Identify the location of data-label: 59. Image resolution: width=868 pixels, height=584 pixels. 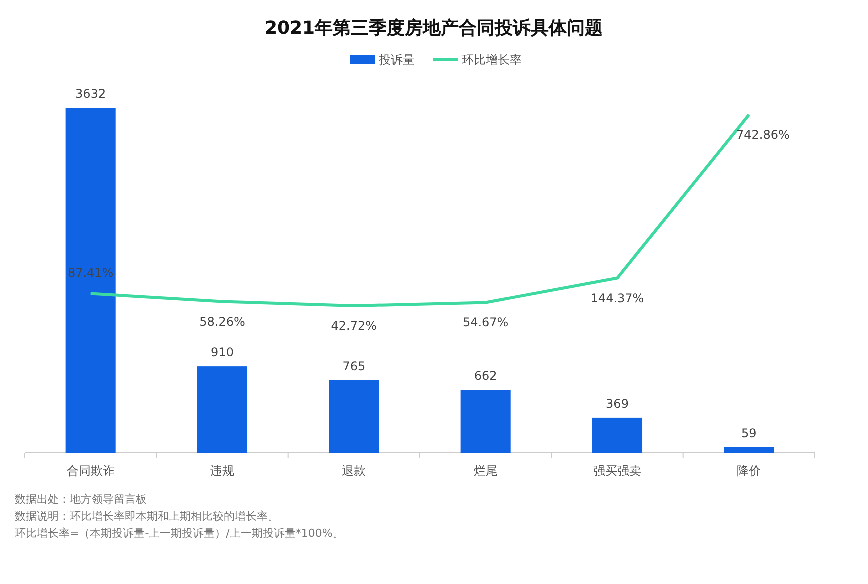
(749, 433).